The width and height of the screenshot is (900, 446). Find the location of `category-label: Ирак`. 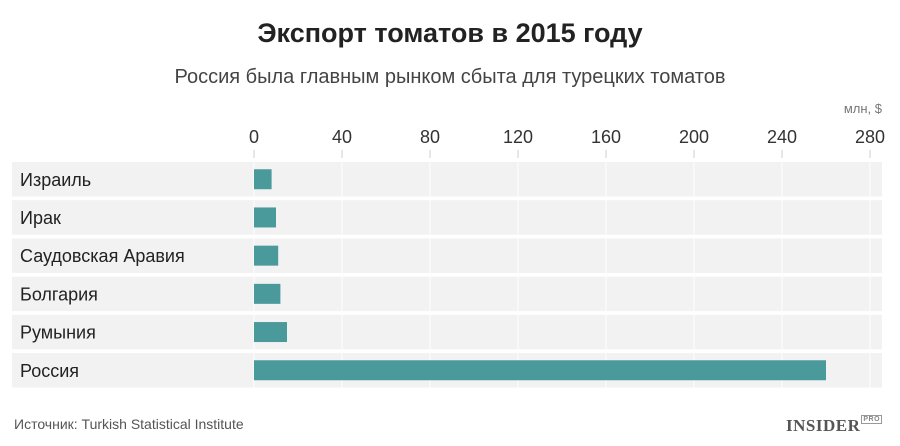

category-label: Ирак is located at coordinates (40, 218).